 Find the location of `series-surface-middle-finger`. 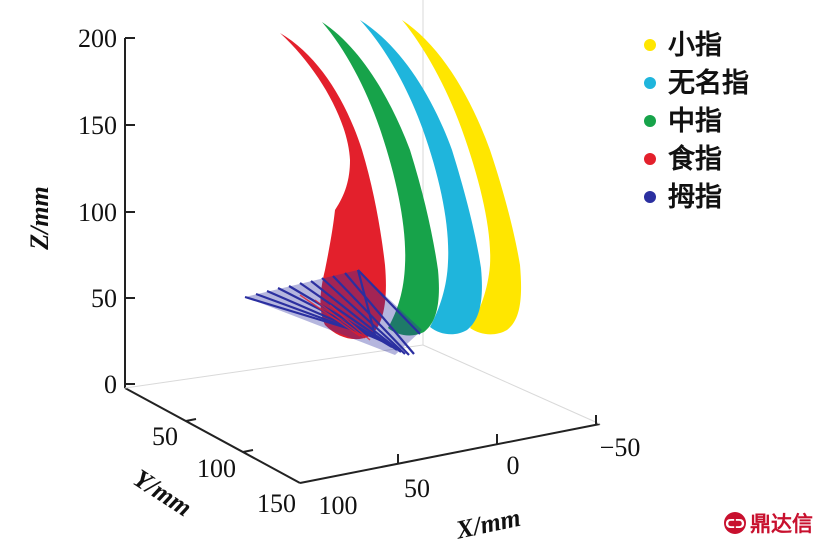

series-surface-middle-finger is located at coordinates (380, 179).